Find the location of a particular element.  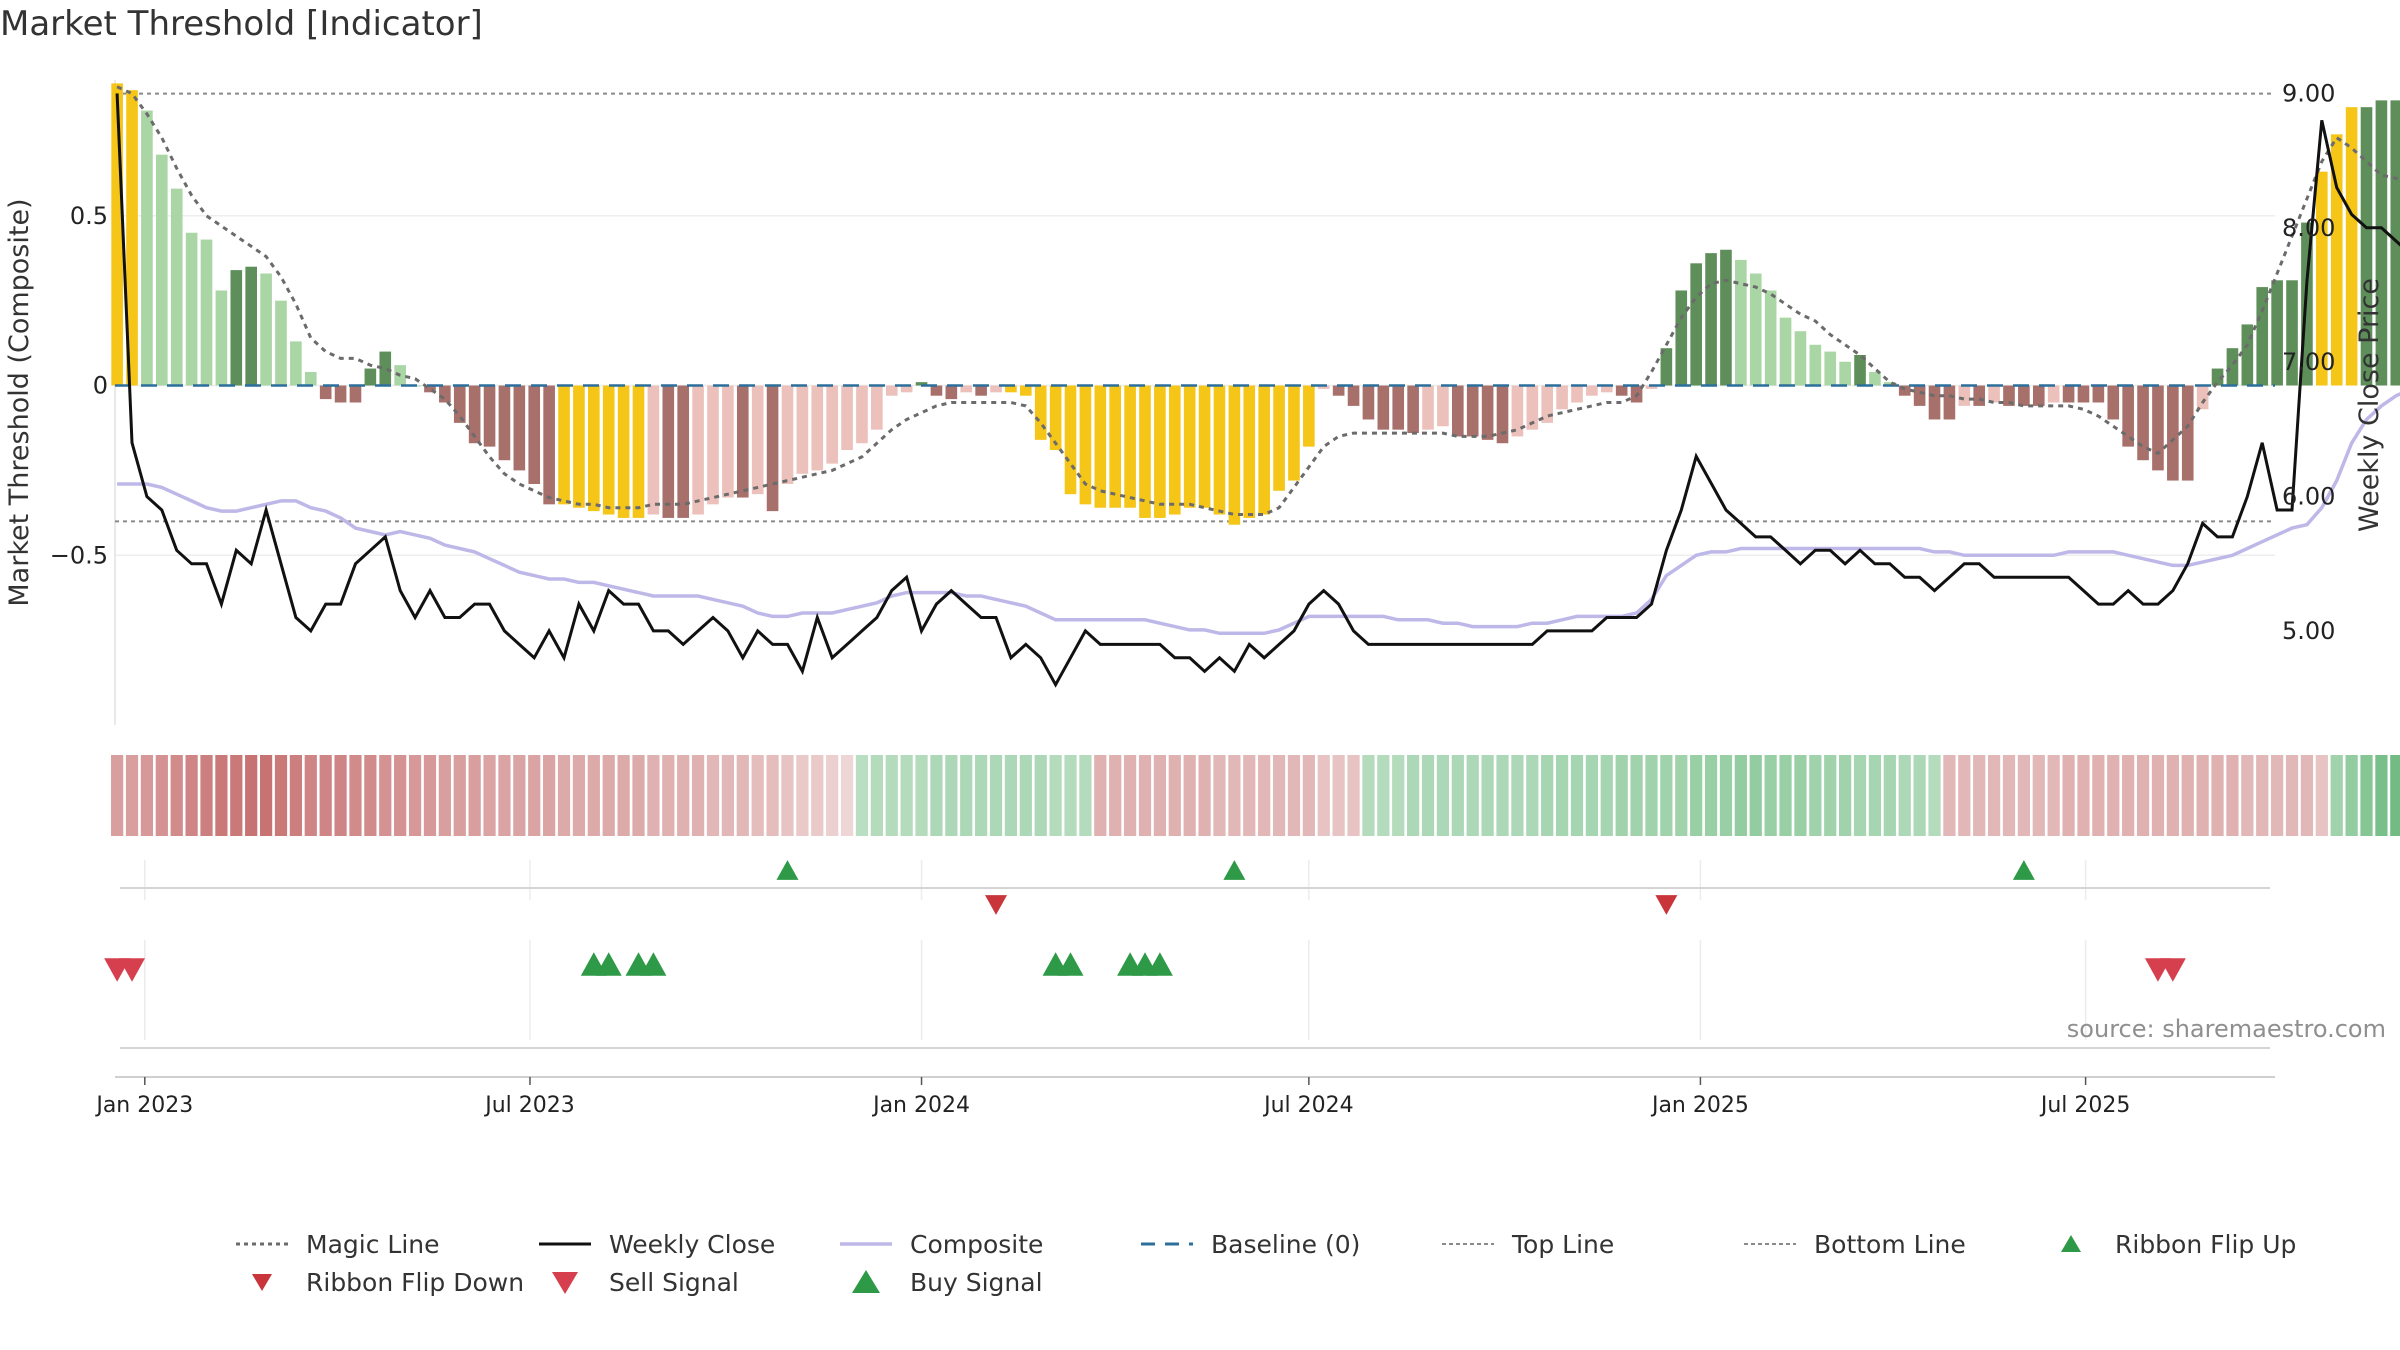

left-tick-label: −0.5 is located at coordinates (79, 555).